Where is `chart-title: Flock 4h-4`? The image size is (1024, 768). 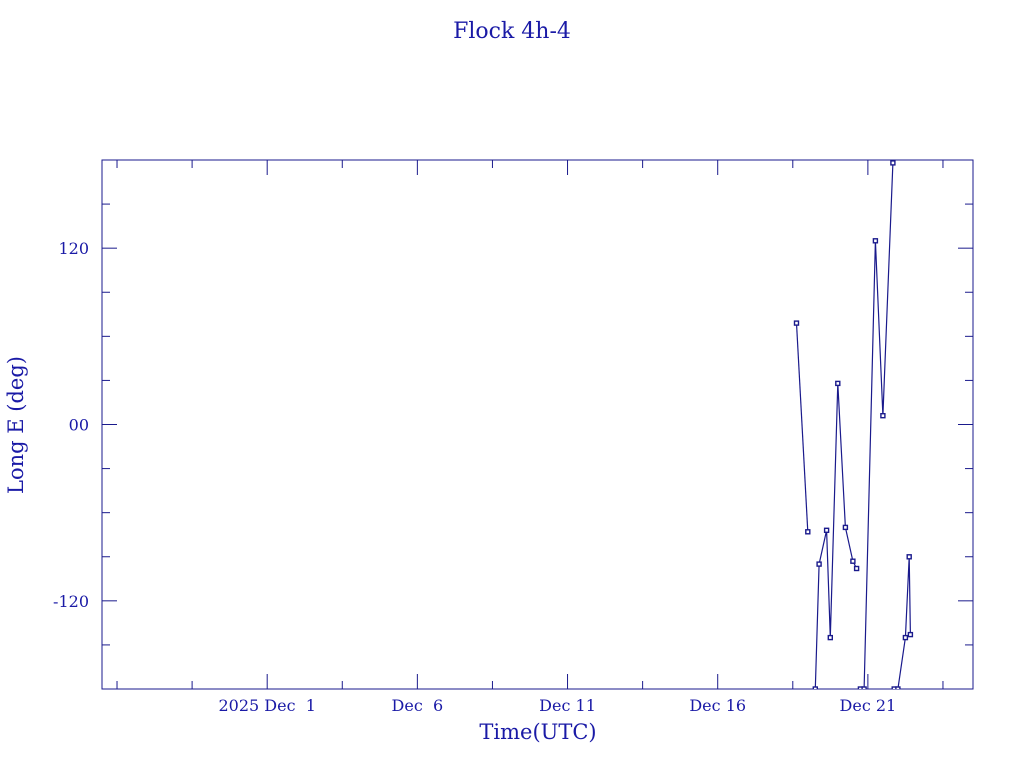
chart-title: Flock 4h-4 is located at coordinates (512, 31).